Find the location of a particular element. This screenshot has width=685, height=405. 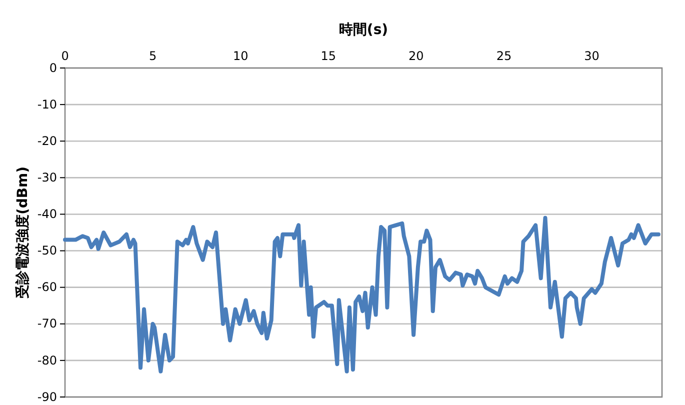

x-tick-label: 25 is located at coordinates (504, 56).